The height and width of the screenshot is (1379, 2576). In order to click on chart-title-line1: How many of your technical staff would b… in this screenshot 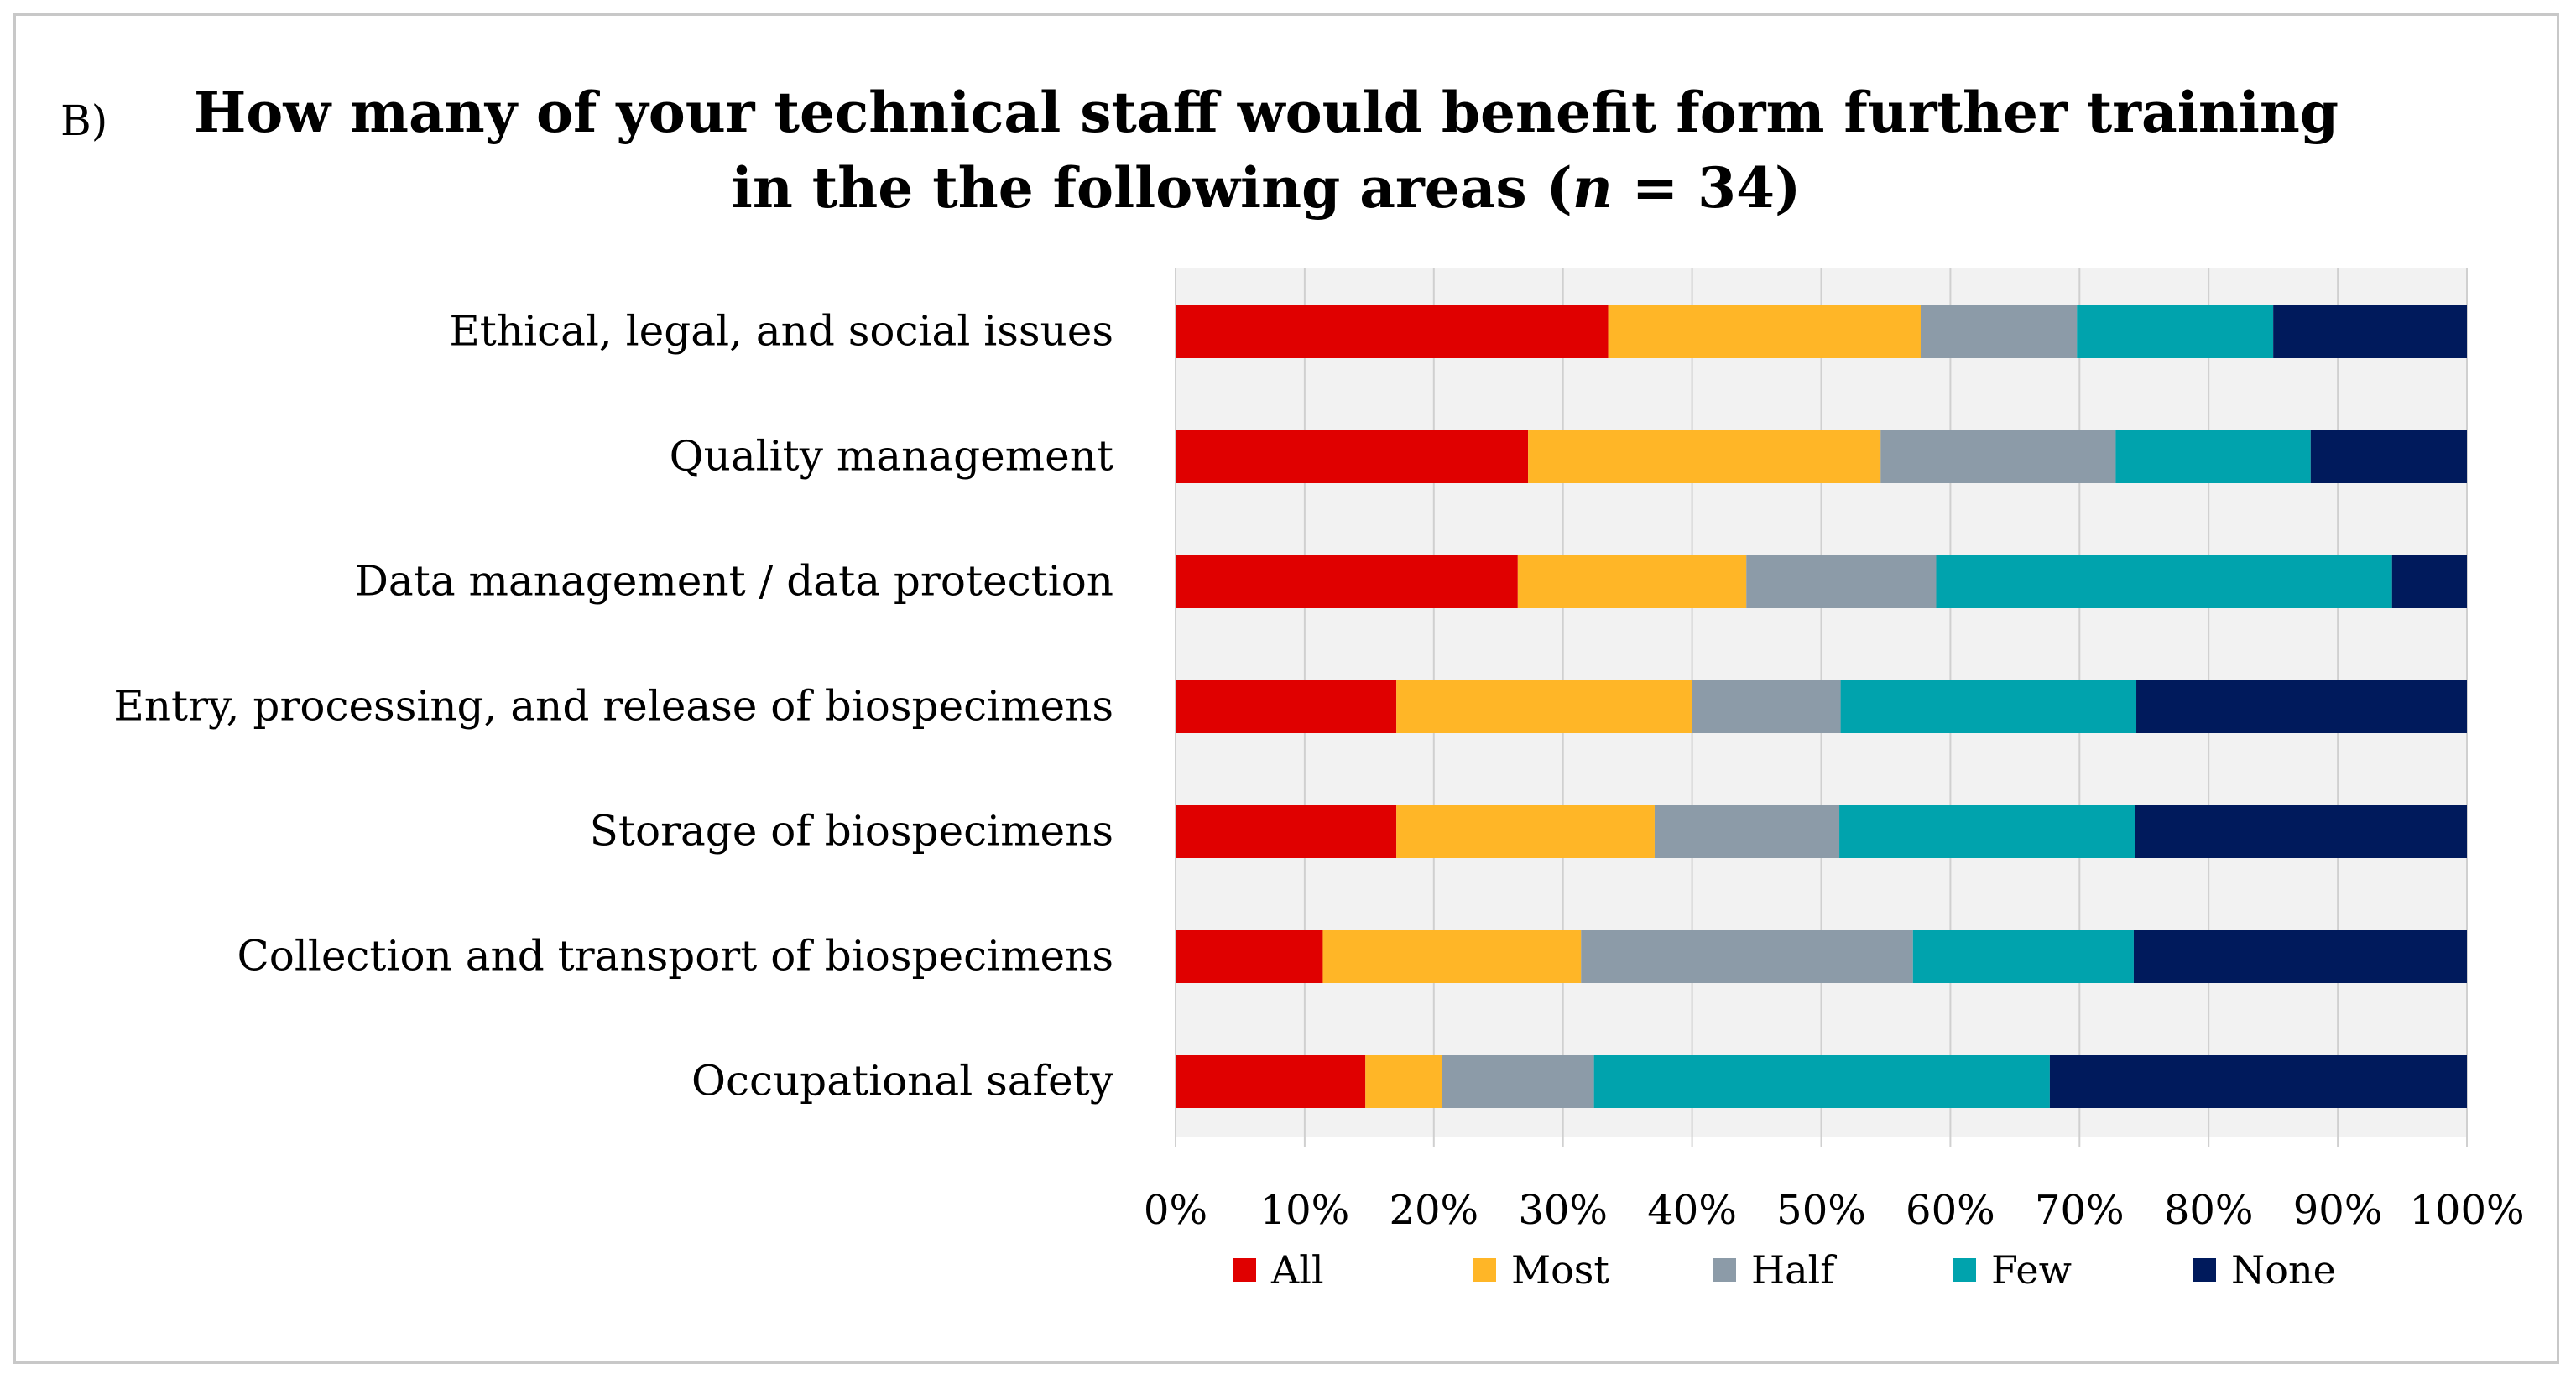, I will do `click(1266, 112)`.